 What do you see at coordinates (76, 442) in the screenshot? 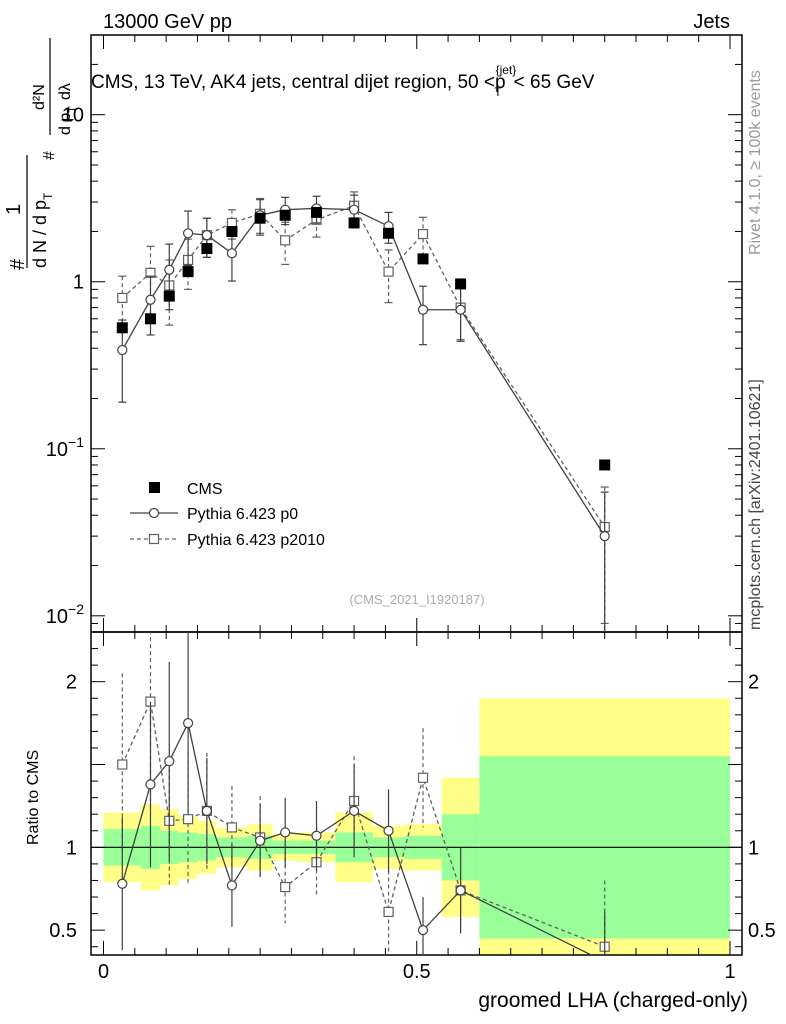
I see `main-ytick-exp: −1` at bounding box center [76, 442].